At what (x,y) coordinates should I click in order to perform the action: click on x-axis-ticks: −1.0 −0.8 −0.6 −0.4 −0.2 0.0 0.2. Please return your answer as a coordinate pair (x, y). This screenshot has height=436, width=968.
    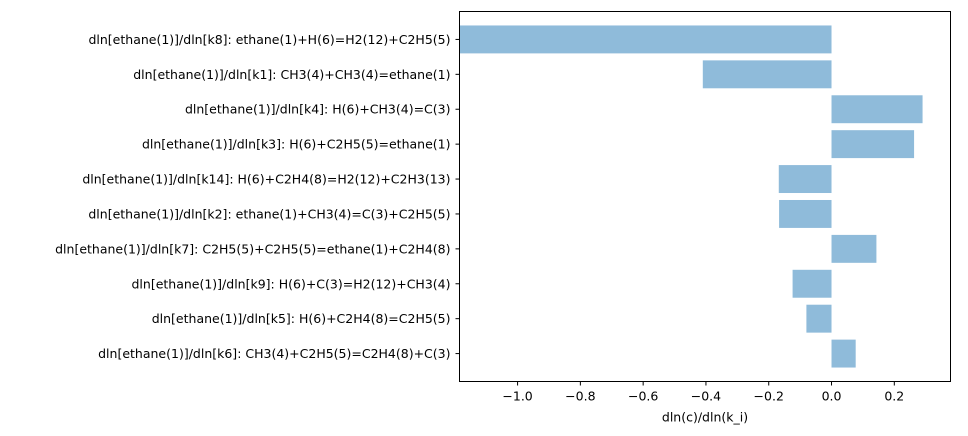
    Looking at the image, I should click on (703, 392).